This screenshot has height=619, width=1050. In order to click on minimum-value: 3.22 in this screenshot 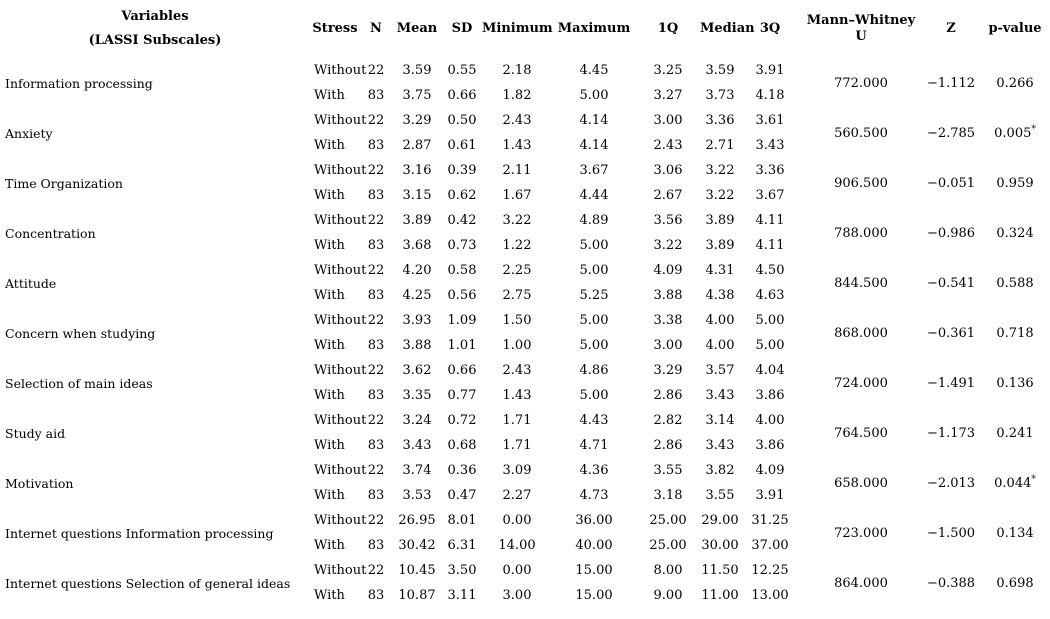, I will do `click(517, 220)`.